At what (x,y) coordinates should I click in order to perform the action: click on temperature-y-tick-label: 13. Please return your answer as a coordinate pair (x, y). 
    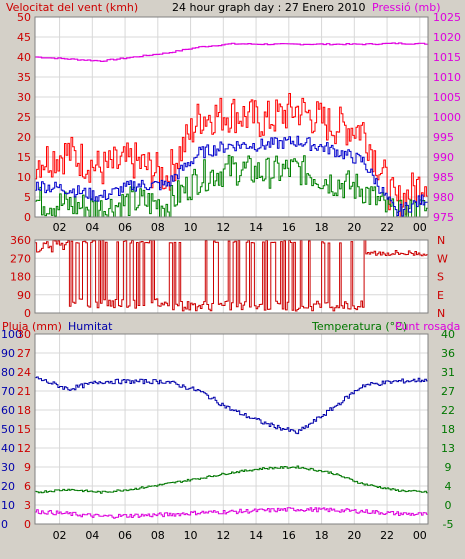
    Looking at the image, I should click on (448, 448).